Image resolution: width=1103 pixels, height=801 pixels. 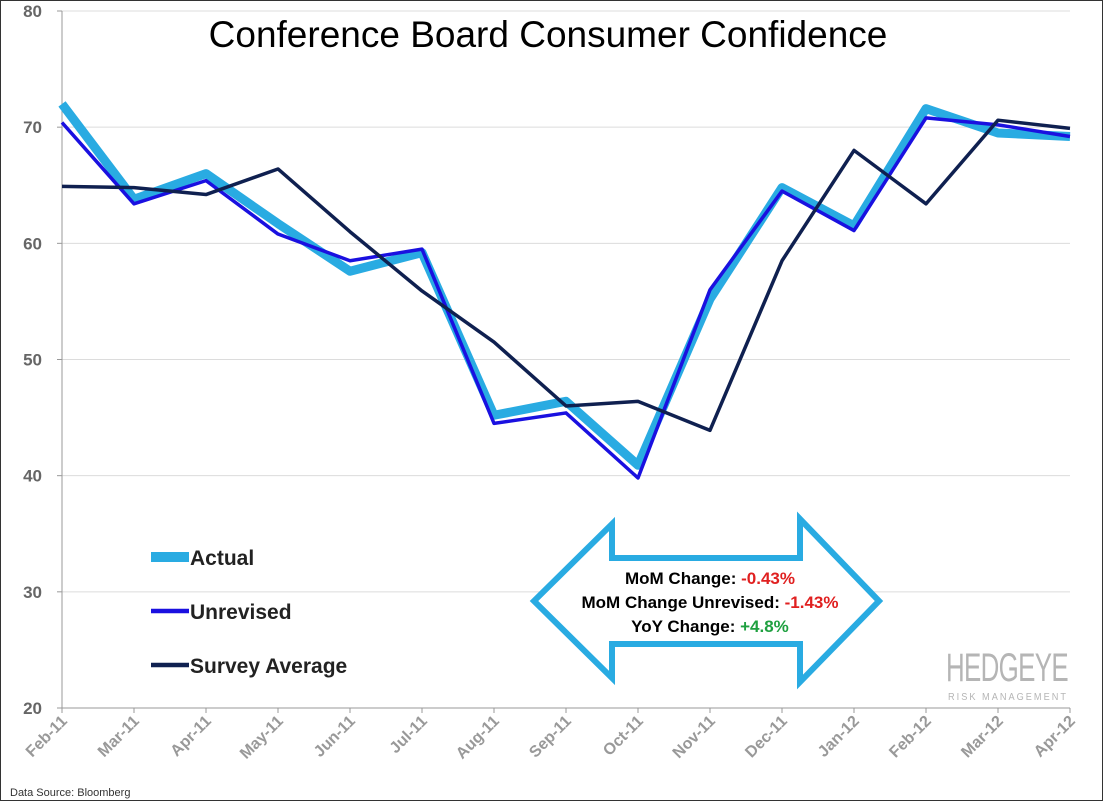 What do you see at coordinates (548, 34) in the screenshot?
I see `chart-title: Conference Board Consumer Confidence` at bounding box center [548, 34].